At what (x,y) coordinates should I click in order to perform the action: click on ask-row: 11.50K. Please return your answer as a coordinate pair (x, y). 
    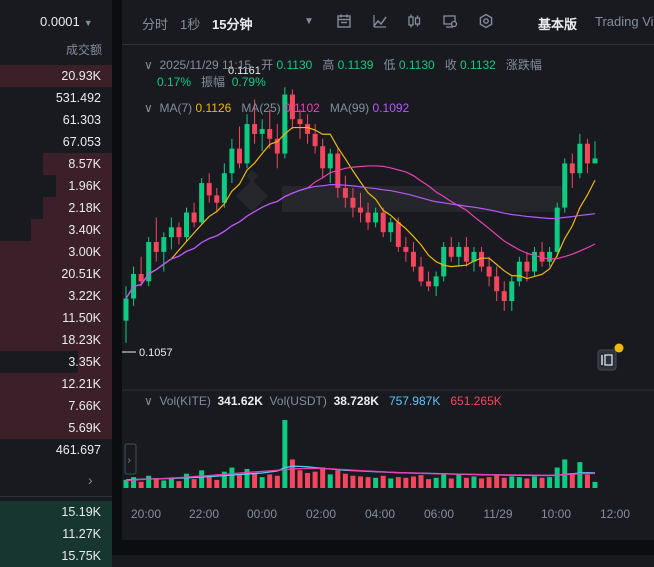
    Looking at the image, I should click on (56, 318).